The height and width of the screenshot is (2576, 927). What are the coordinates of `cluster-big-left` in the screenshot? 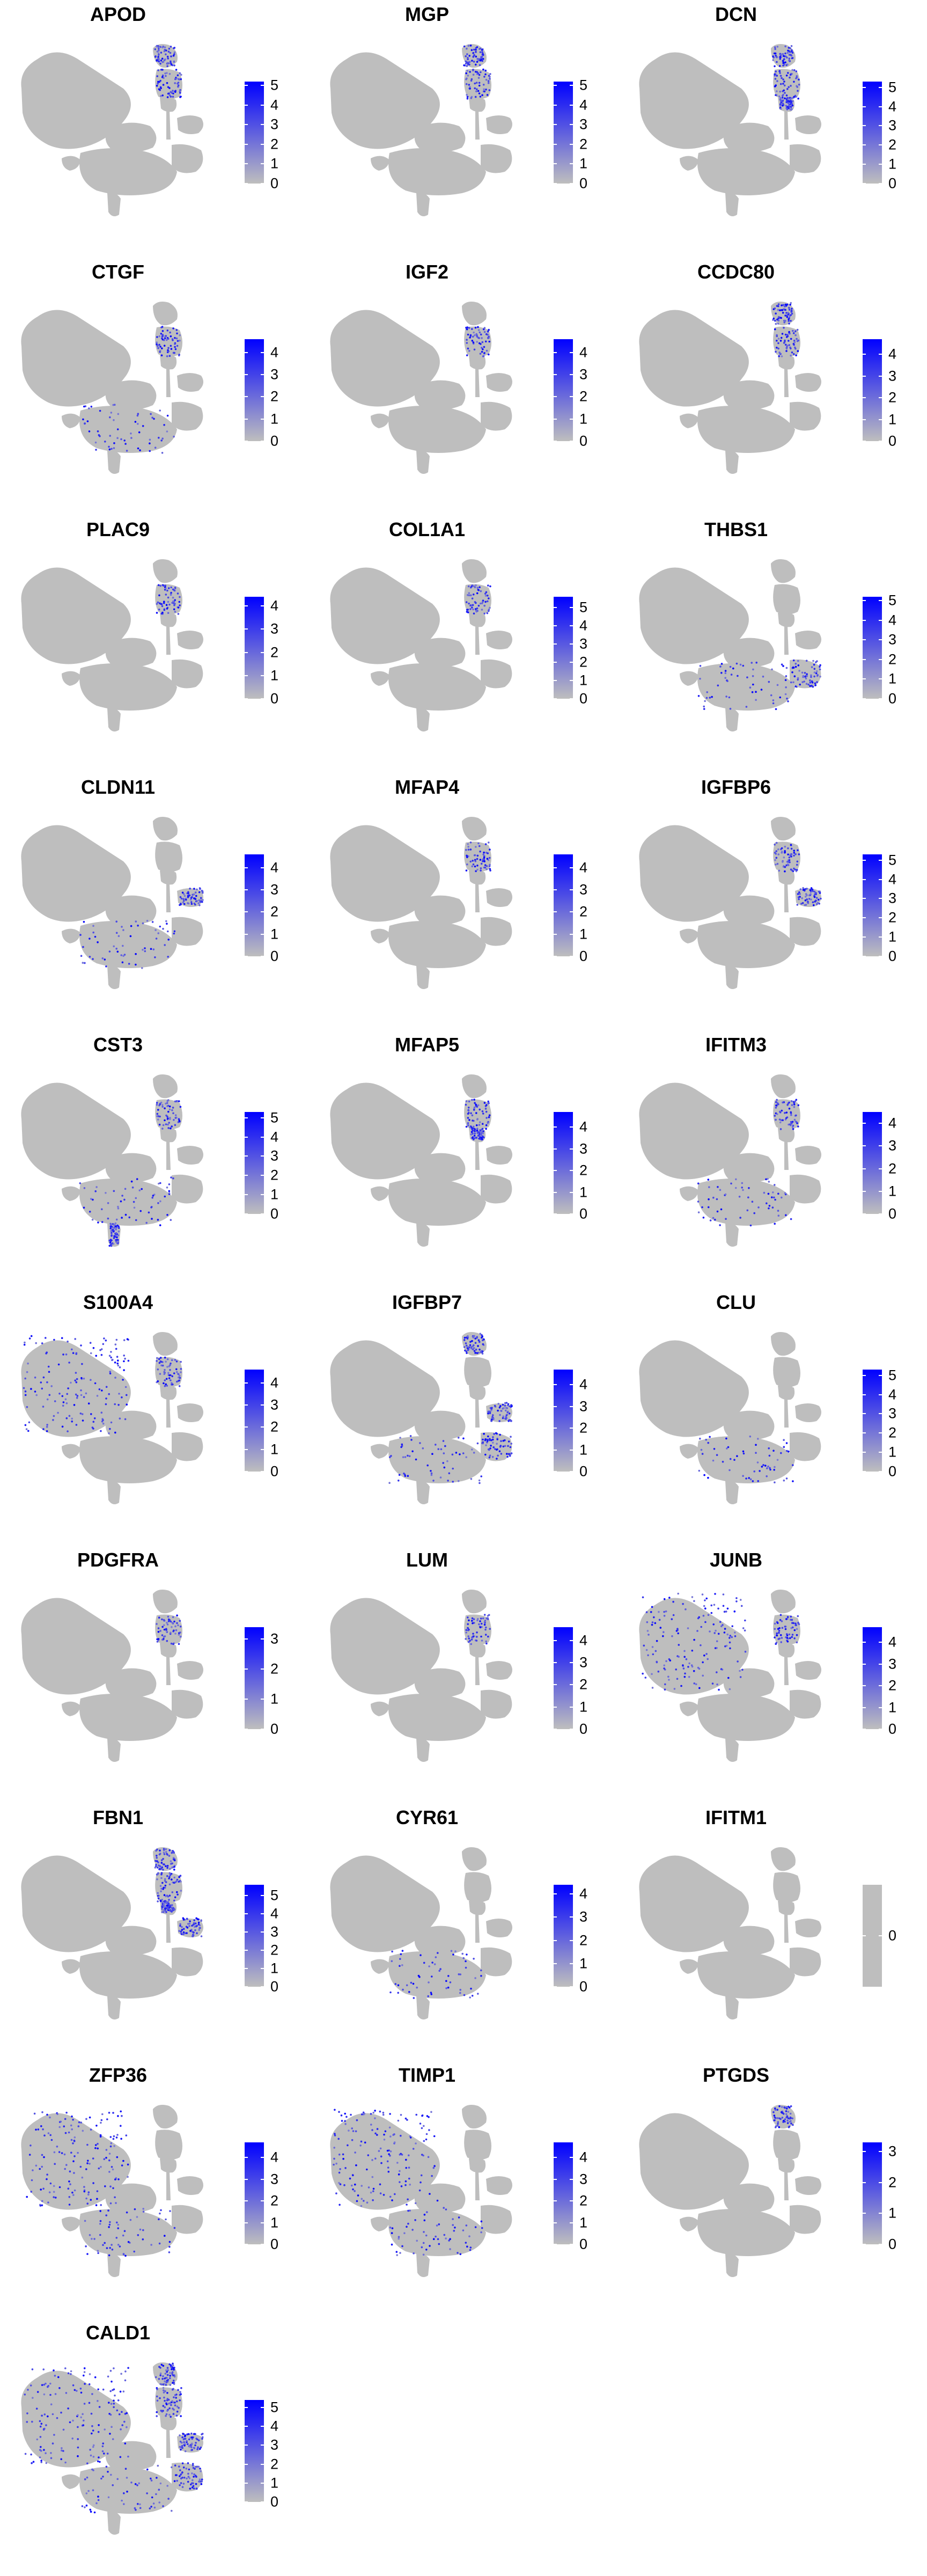 It's located at (76, 1903).